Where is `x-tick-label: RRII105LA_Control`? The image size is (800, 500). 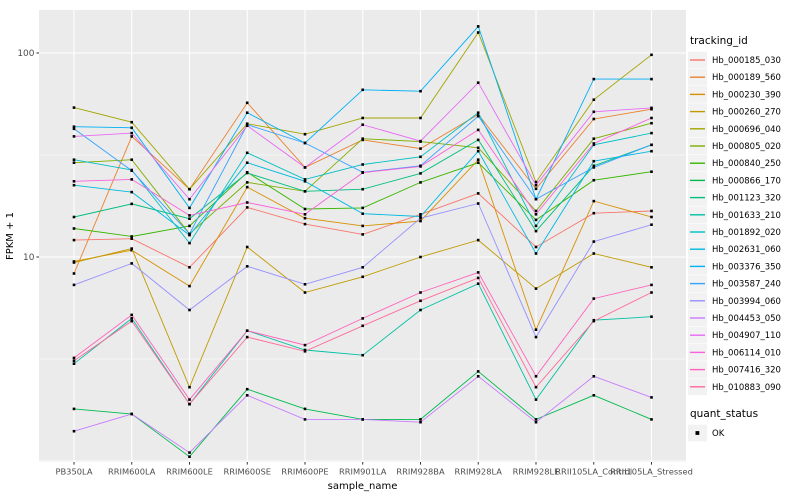 x-tick-label: RRII105LA_Control is located at coordinates (593, 472).